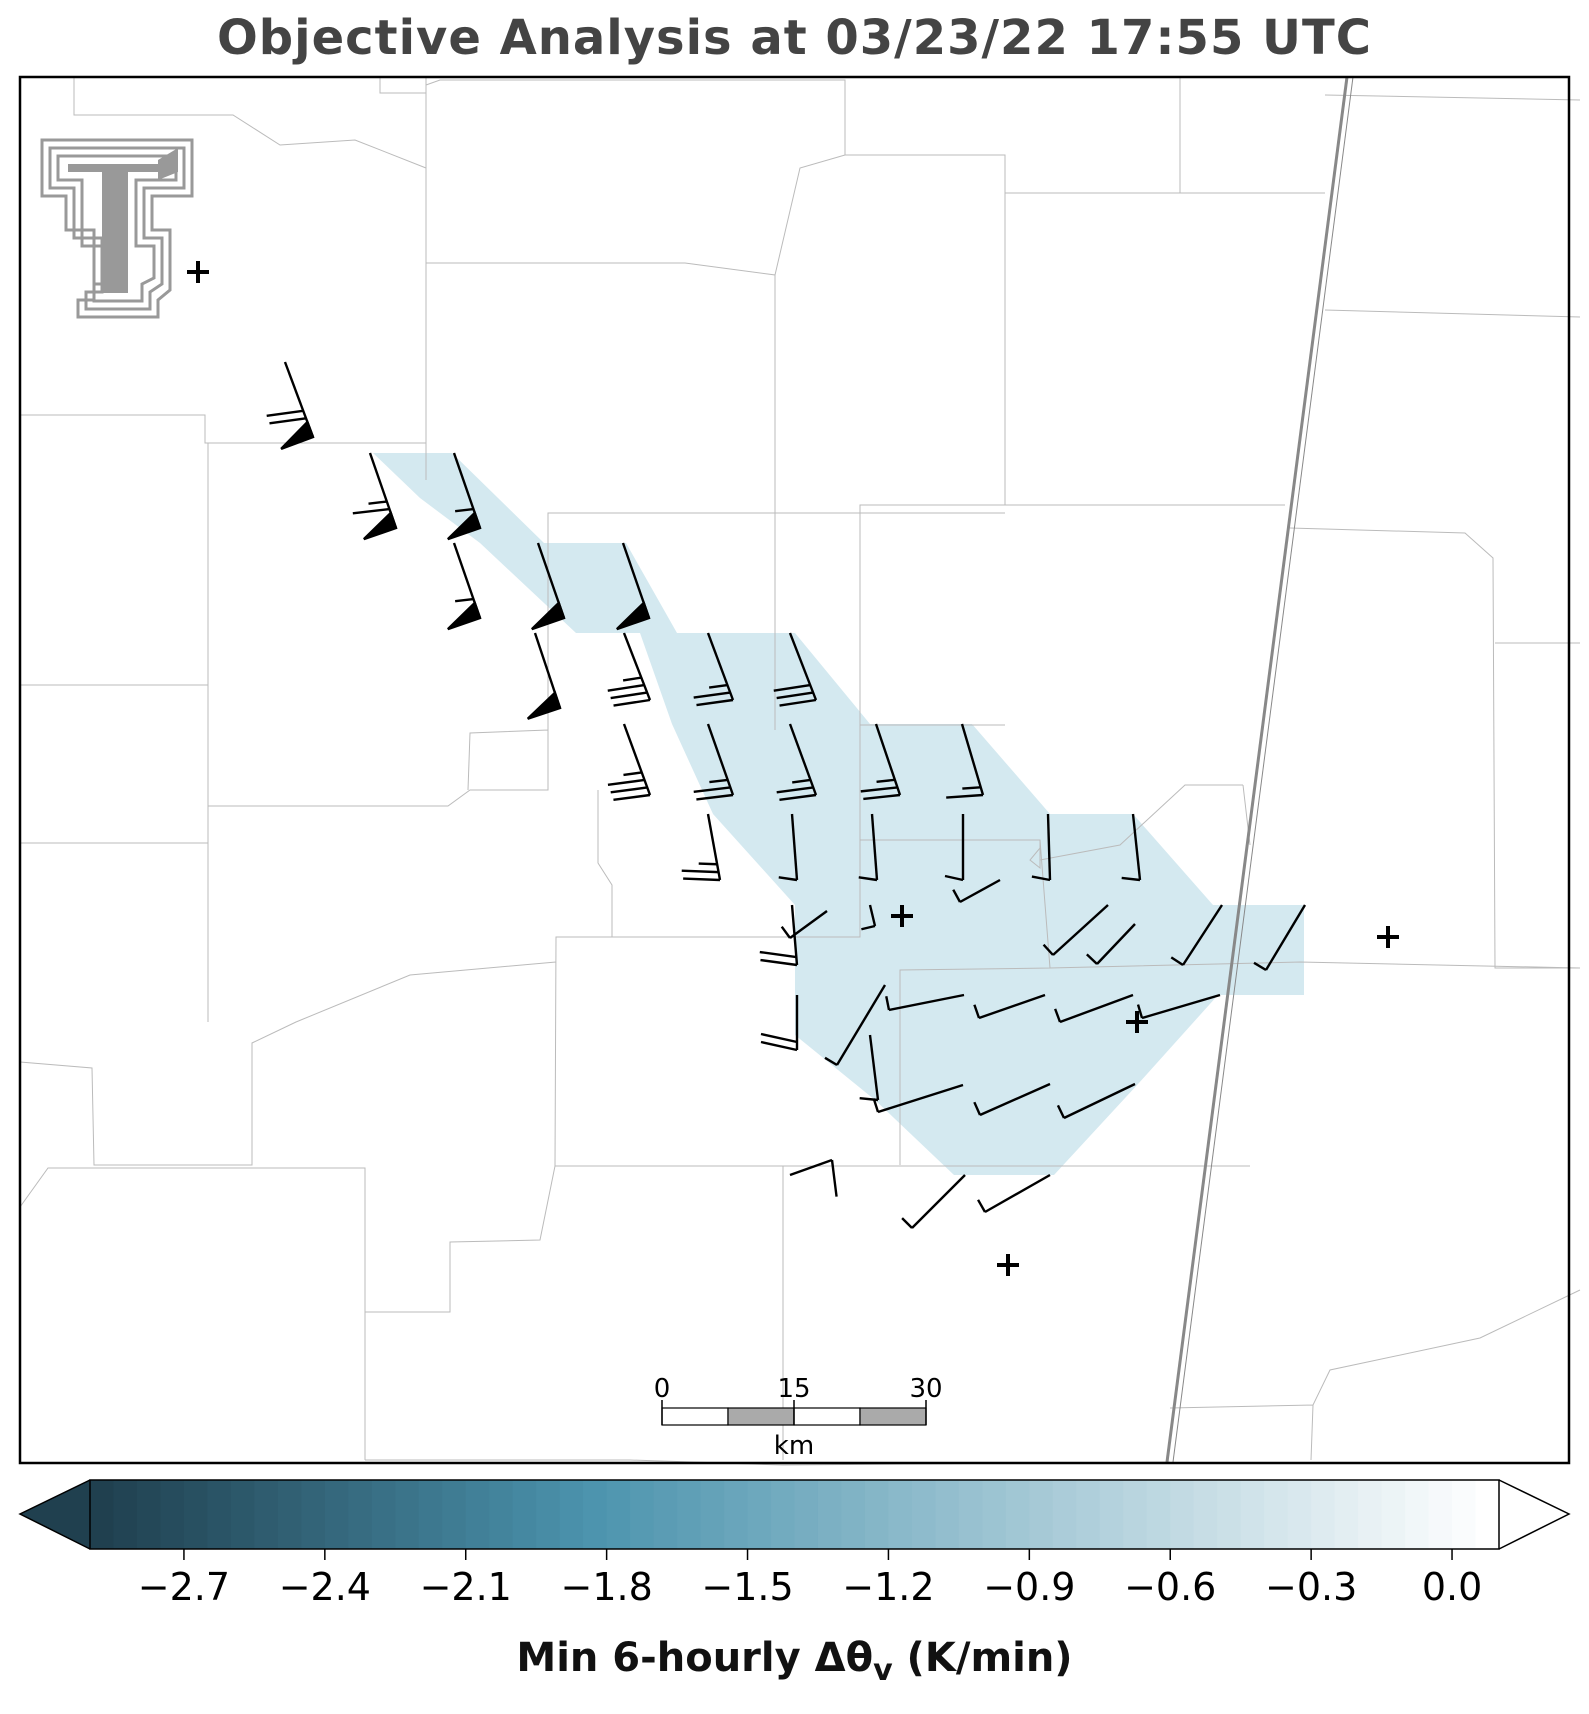 The width and height of the screenshot is (1589, 1714). I want to click on colorbar-frame, so click(794, 1514).